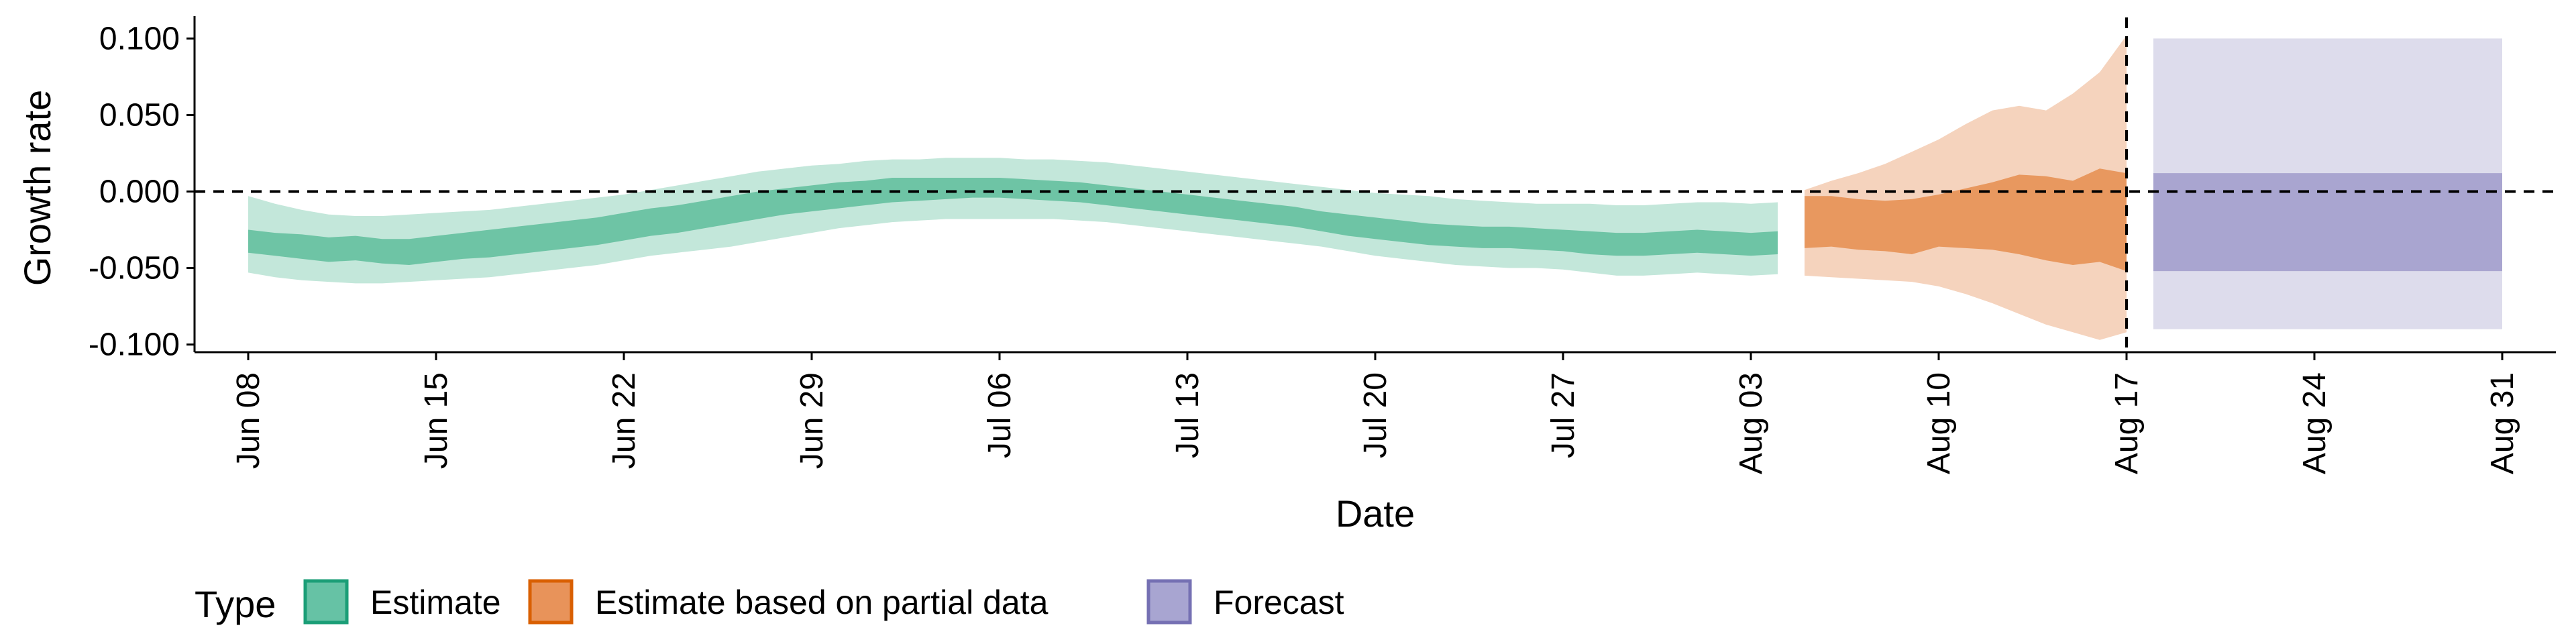  What do you see at coordinates (1000, 415) in the screenshot?
I see `x-tick-label: Jul 06` at bounding box center [1000, 415].